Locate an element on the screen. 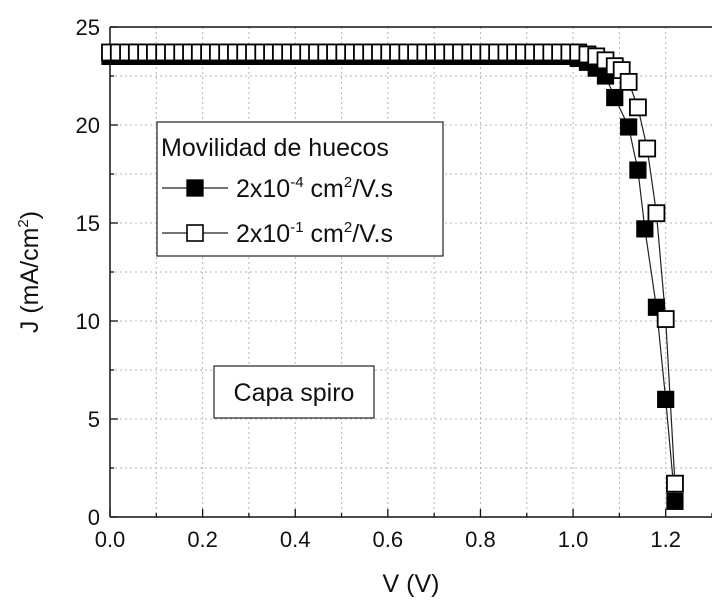 This screenshot has width=712, height=608. y-axis-label: J (mA/cm2) is located at coordinates (29, 272).